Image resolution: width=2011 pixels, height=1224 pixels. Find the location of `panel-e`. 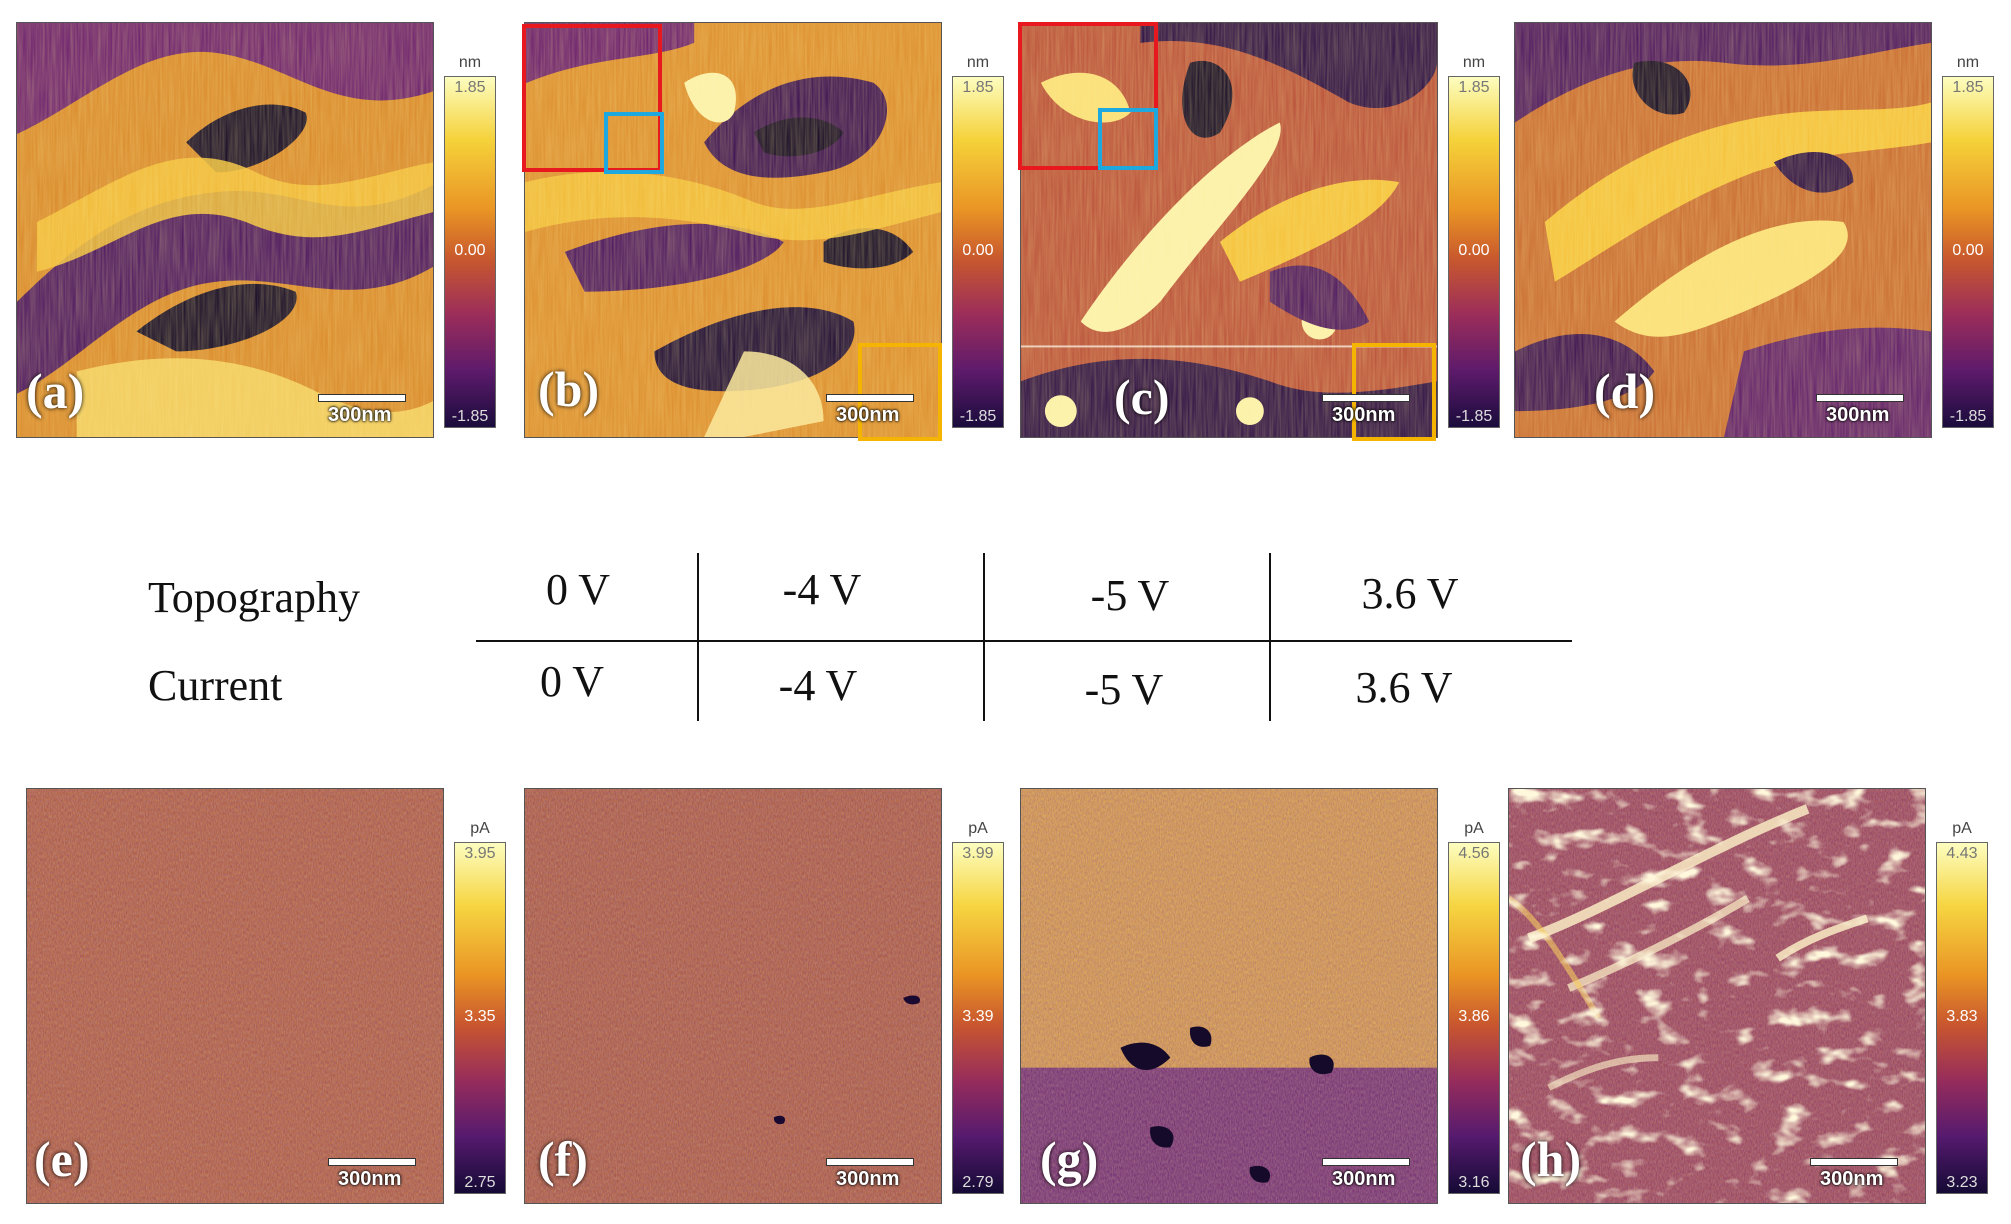

panel-e is located at coordinates (235, 996).